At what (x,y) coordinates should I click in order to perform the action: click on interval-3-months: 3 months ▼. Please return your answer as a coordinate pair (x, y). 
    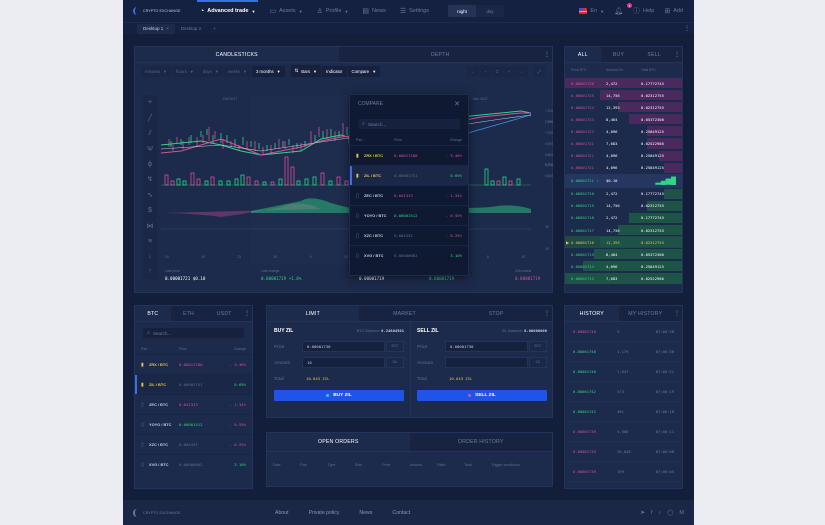
    Looking at the image, I should click on (268, 71).